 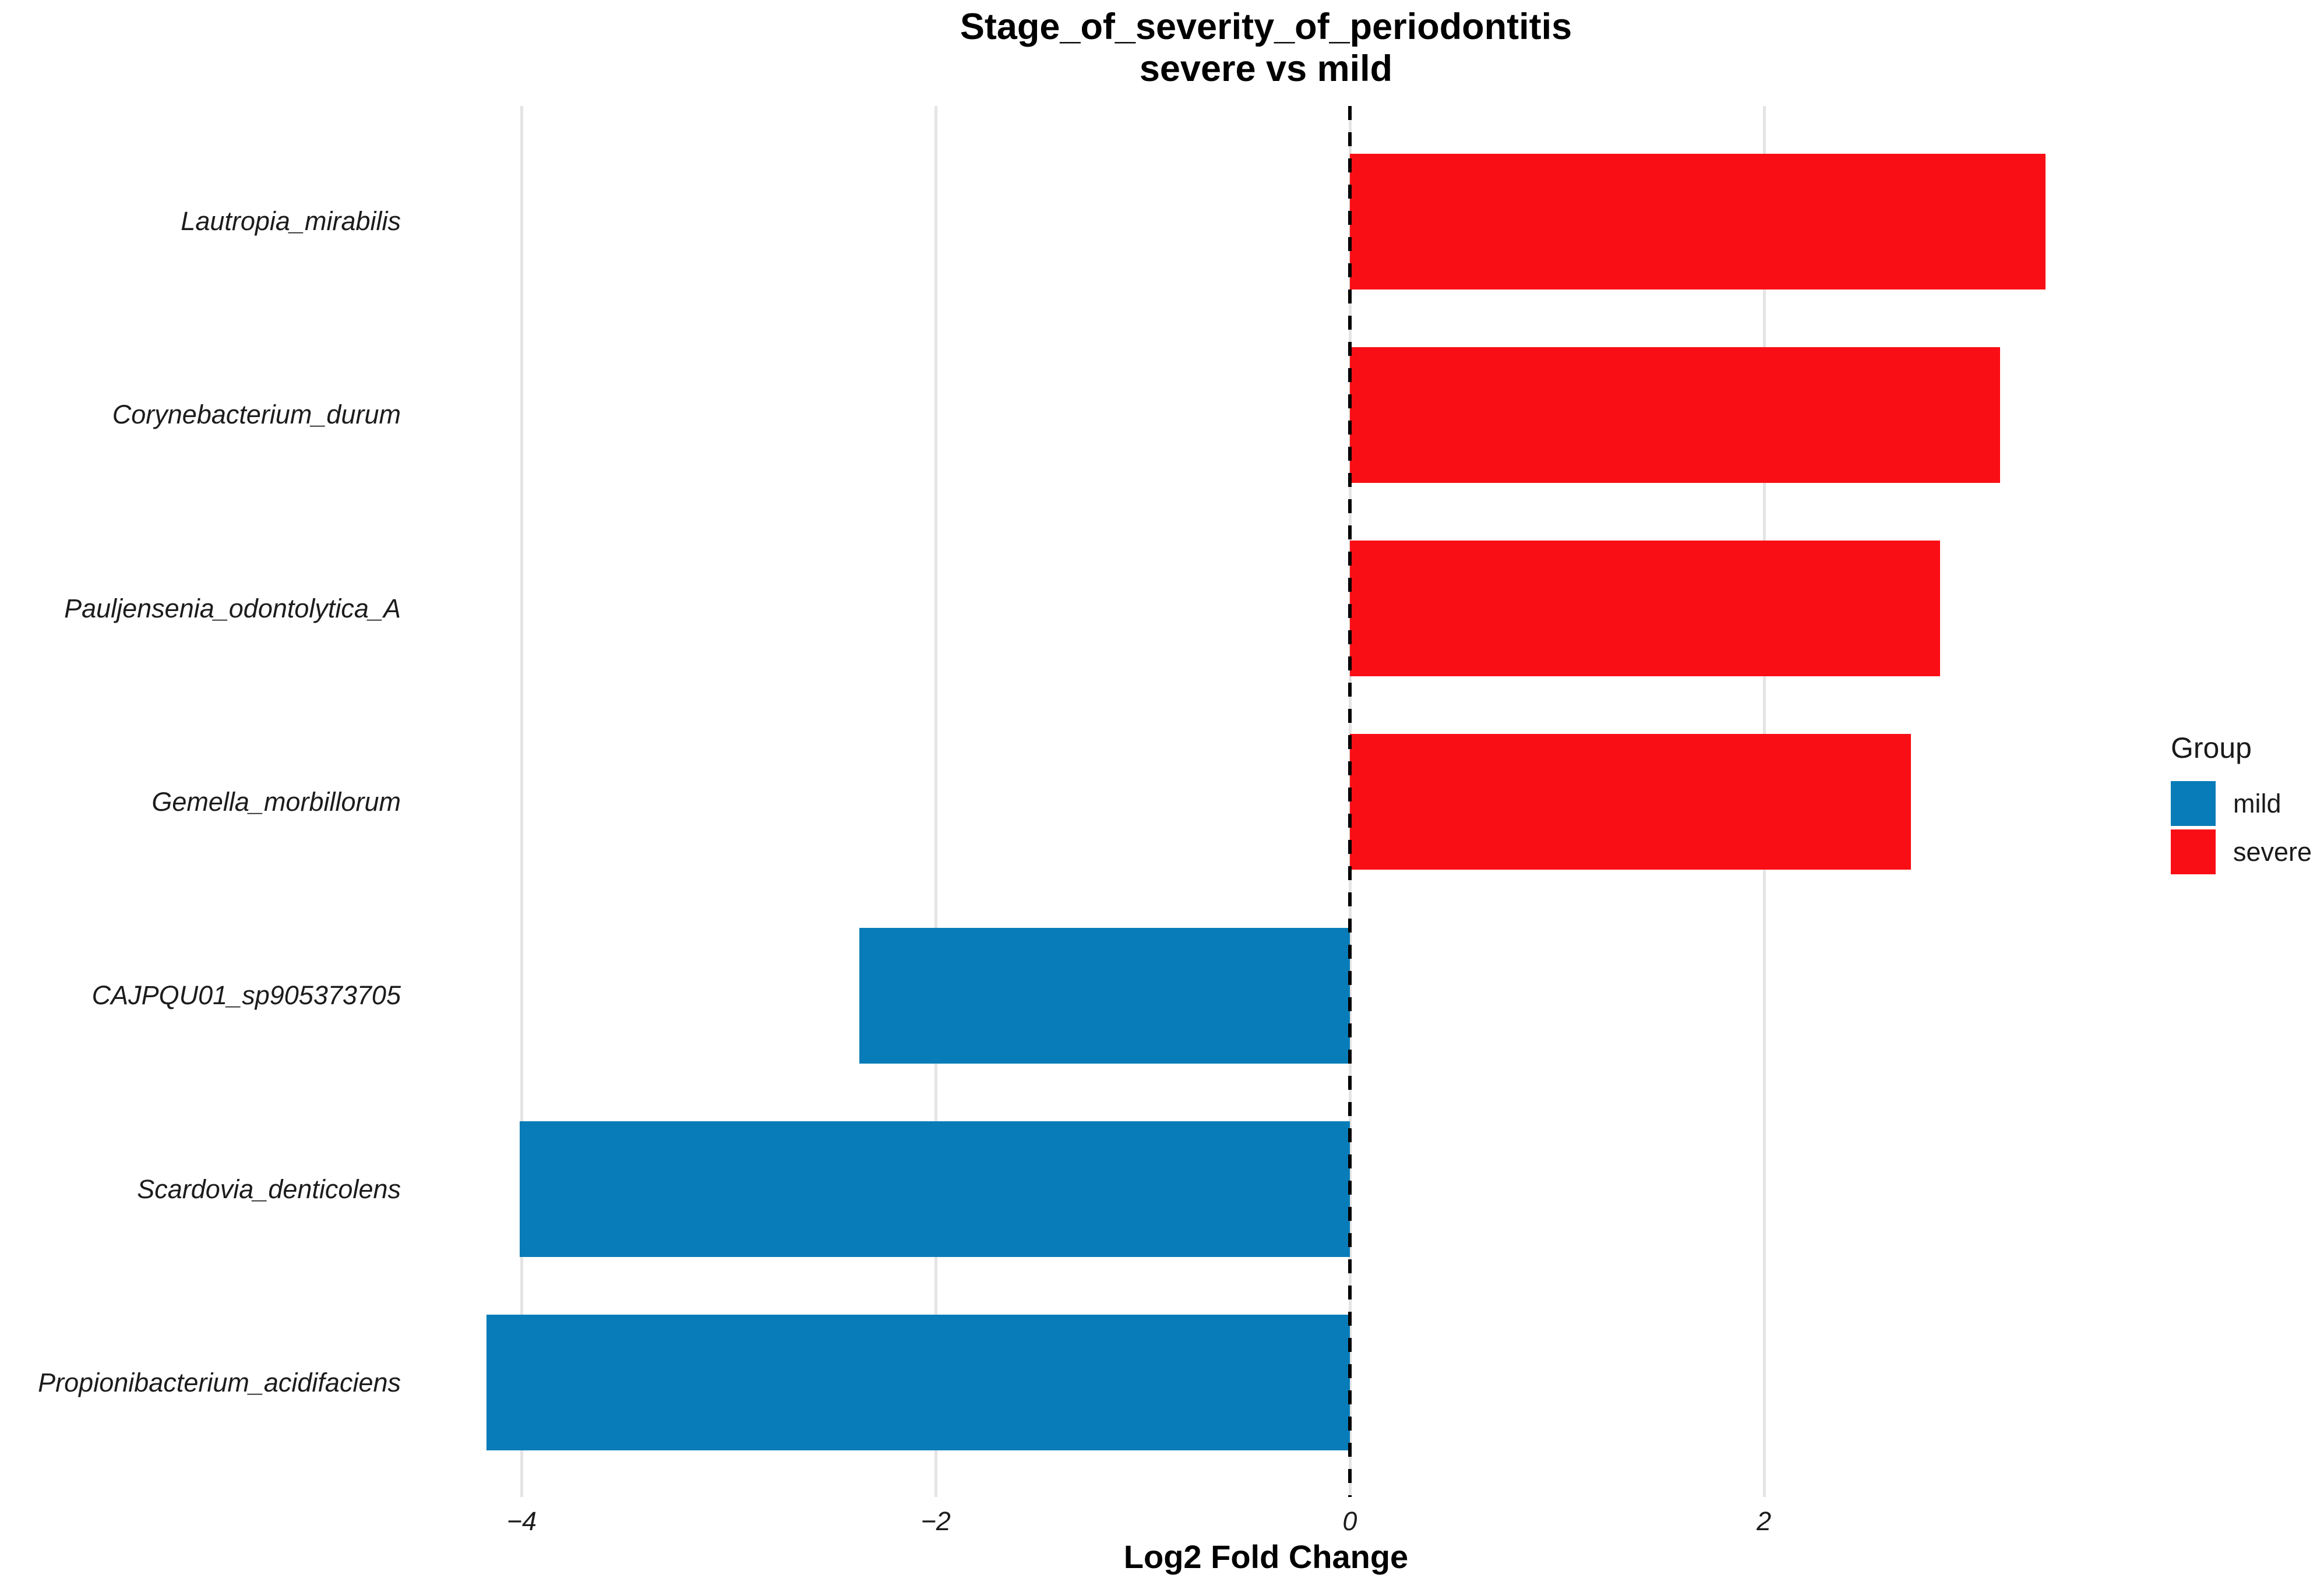 What do you see at coordinates (1104, 996) in the screenshot?
I see `bar-CAJPQU01_sp905373705` at bounding box center [1104, 996].